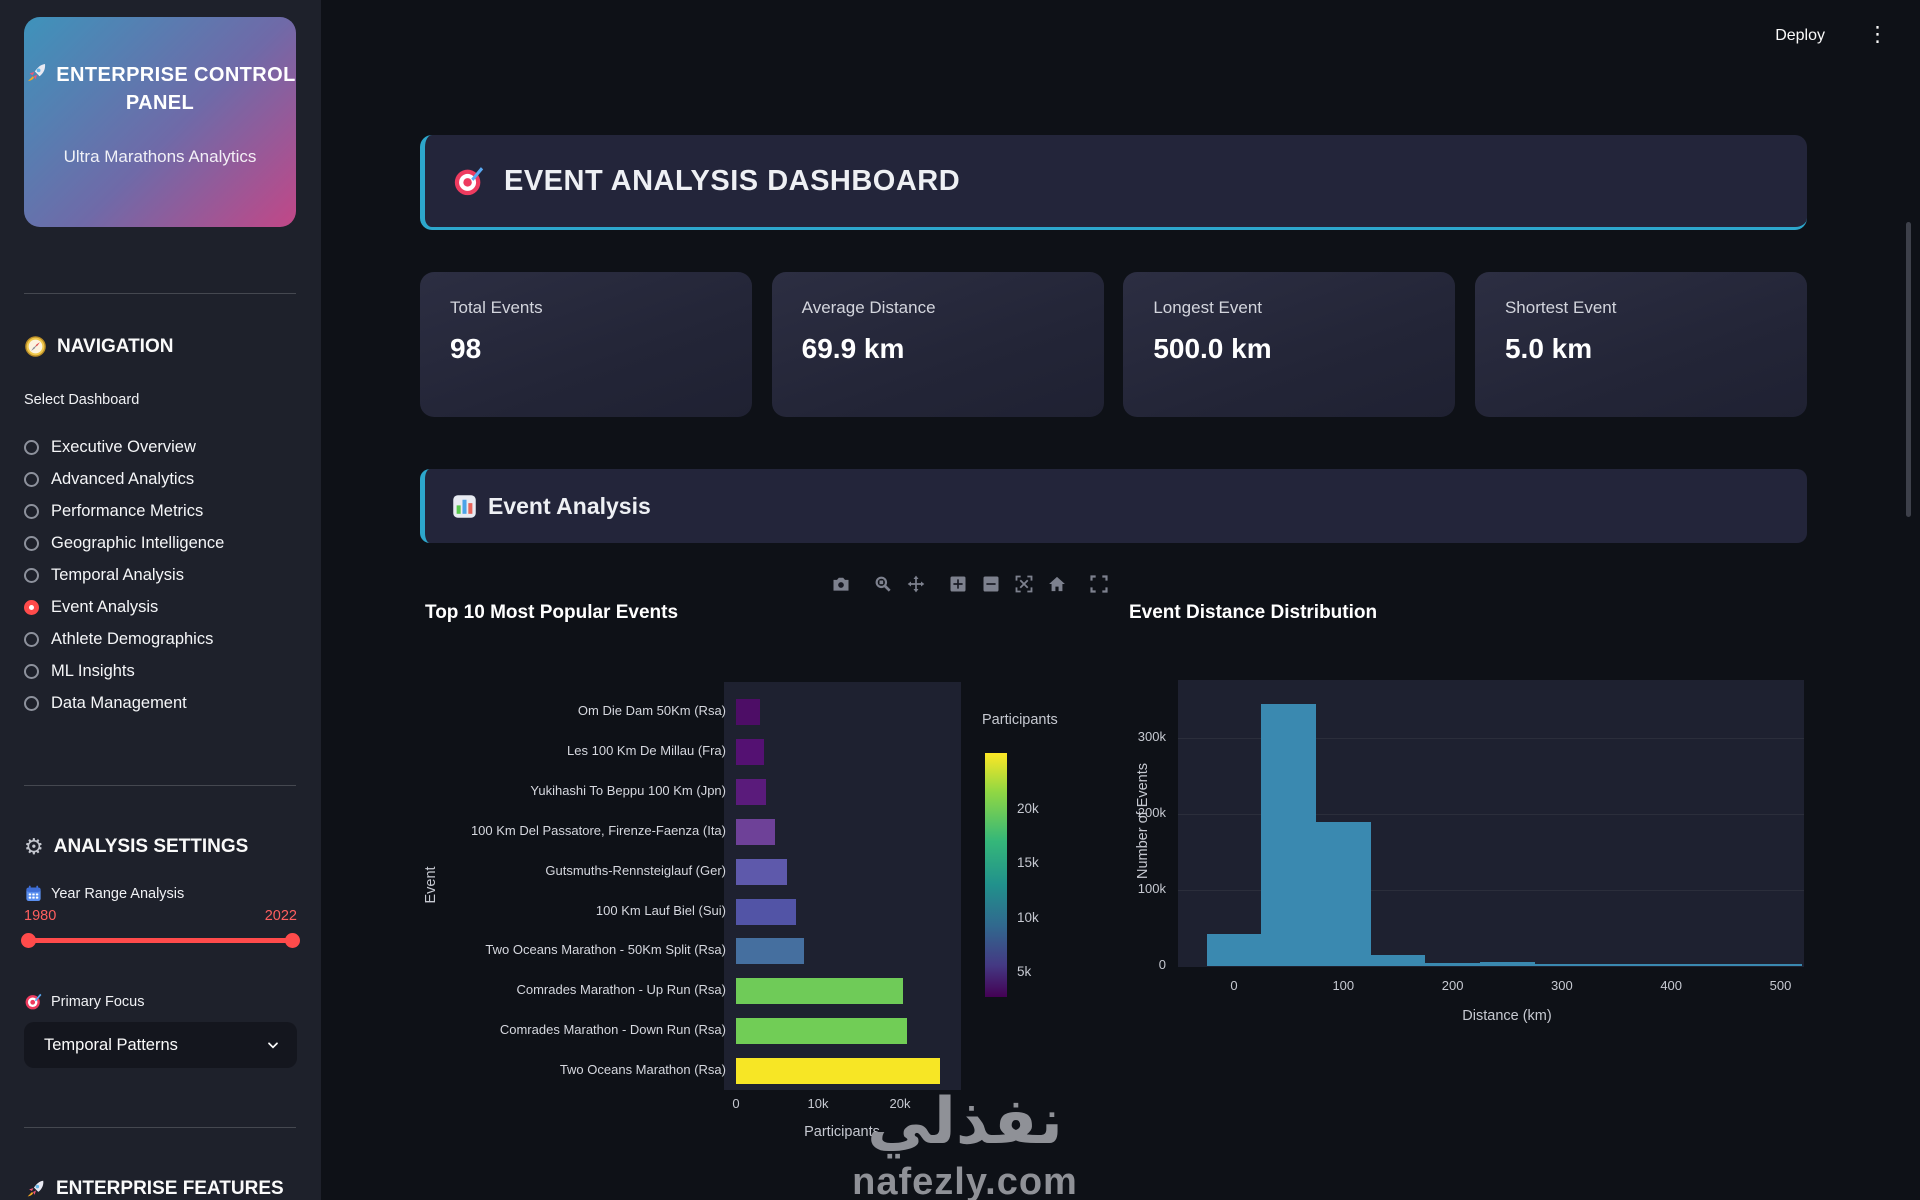  I want to click on right-chart-x-tick: 400, so click(1671, 985).